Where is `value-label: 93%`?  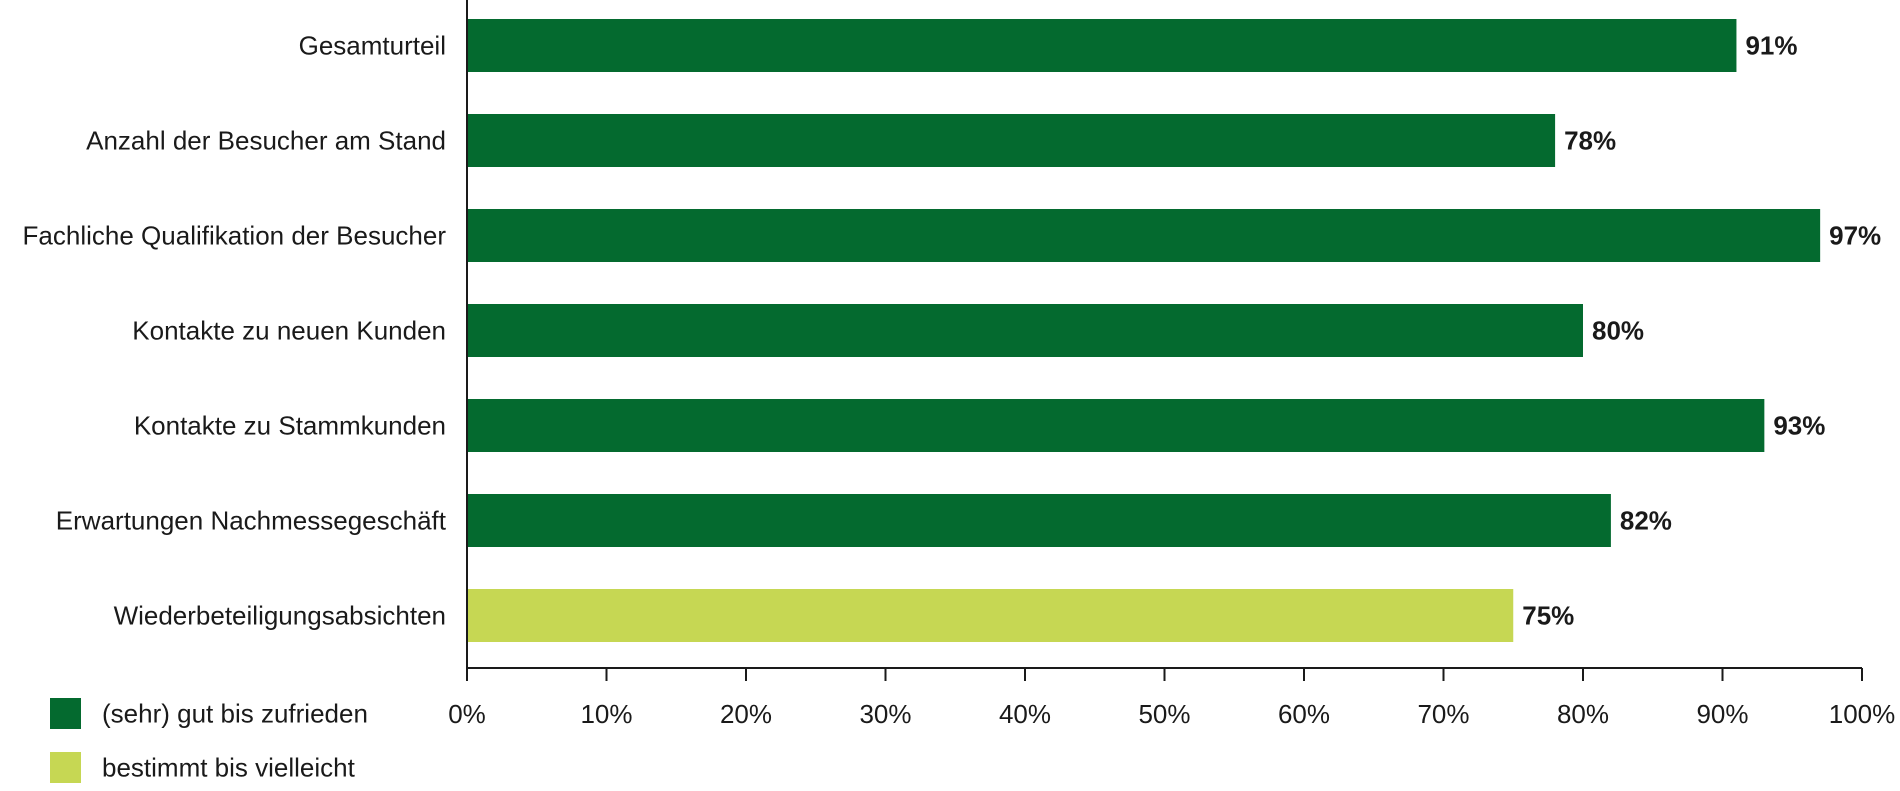
value-label: 93% is located at coordinates (1799, 426).